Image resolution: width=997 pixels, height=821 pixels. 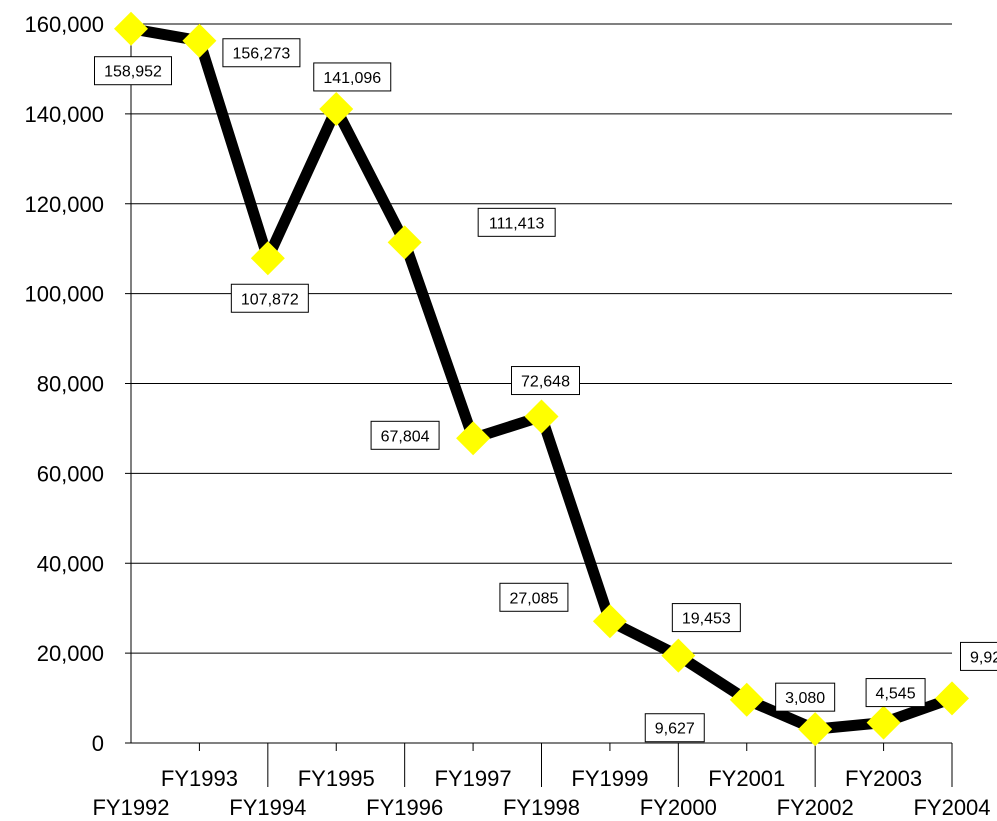 What do you see at coordinates (951, 807) in the screenshot?
I see `x-tick-label: FY2004` at bounding box center [951, 807].